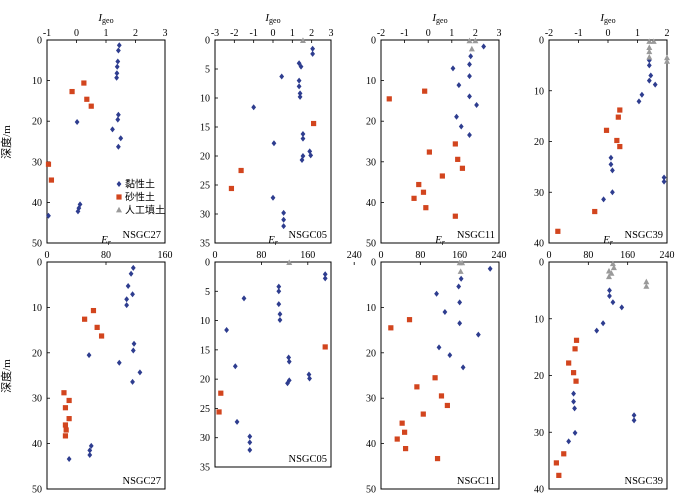 The height and width of the screenshot is (500, 700). What do you see at coordinates (436, 365) in the screenshot?
I see `chart-panel-7: 0 80 160 240 Er 0 10 20 30 40 50 NSGC11` at bounding box center [436, 365].